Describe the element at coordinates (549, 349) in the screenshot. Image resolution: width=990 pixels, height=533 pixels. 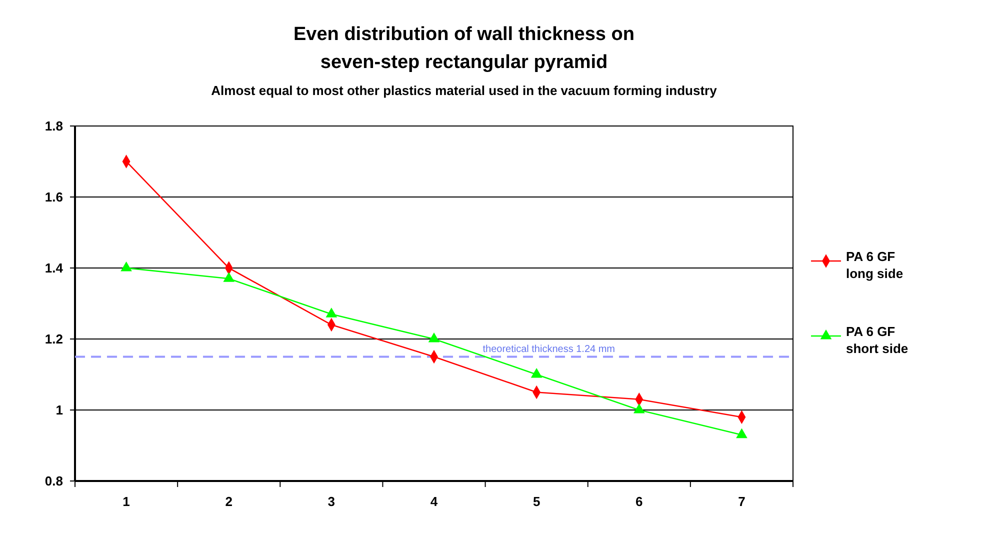
I see `ref-line-label: theoretical thickness 1.24 mm` at that location.